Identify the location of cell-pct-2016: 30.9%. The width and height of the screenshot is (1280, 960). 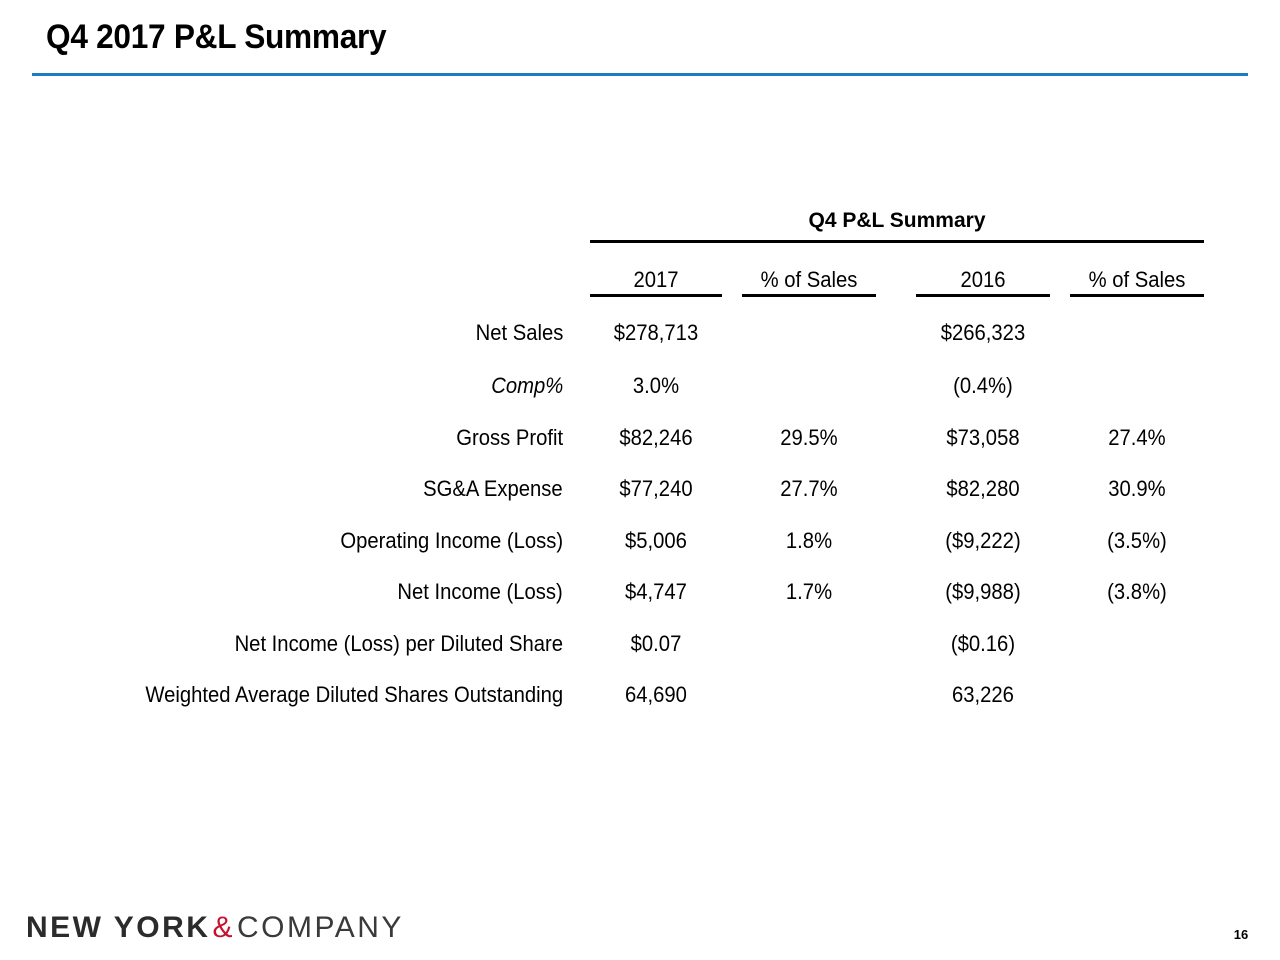
(1137, 488).